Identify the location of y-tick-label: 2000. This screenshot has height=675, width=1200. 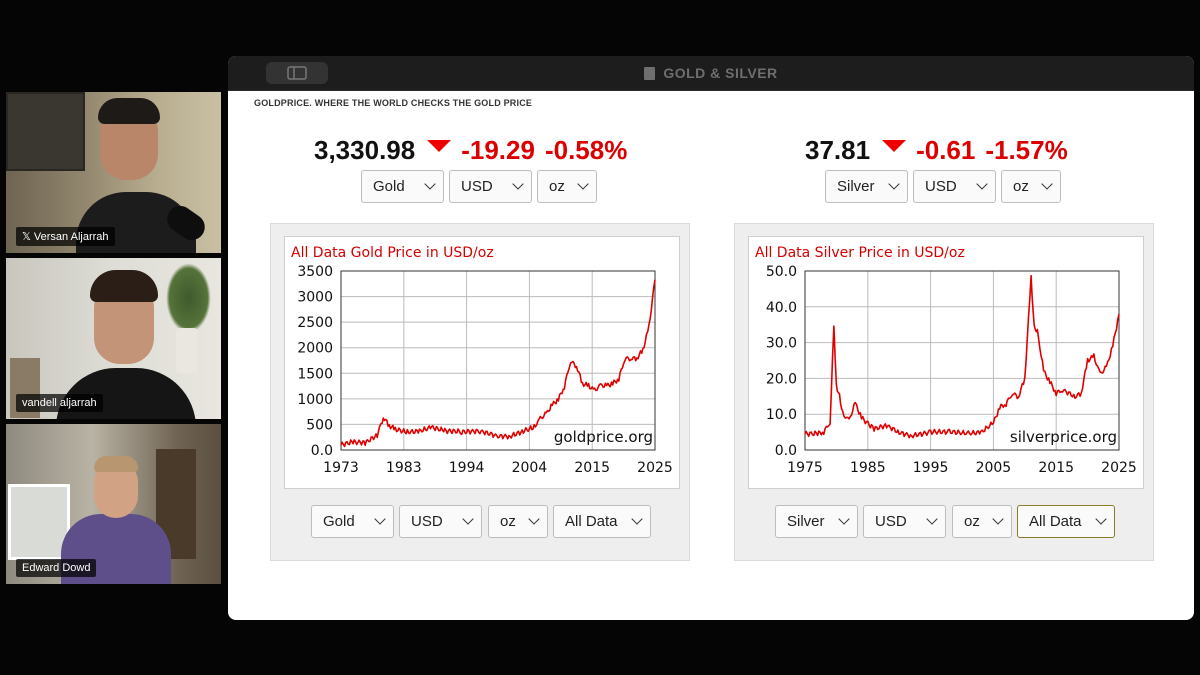
(315, 349).